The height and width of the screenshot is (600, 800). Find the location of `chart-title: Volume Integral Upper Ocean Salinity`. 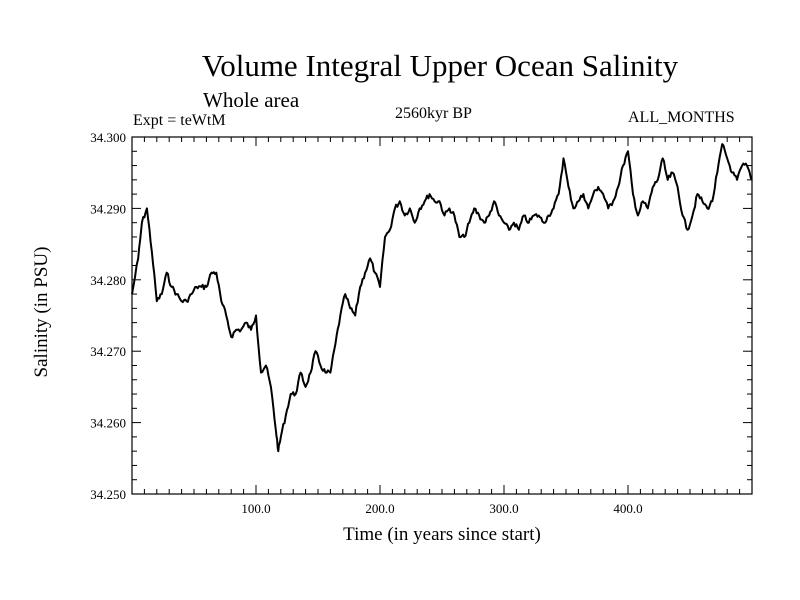

chart-title: Volume Integral Upper Ocean Salinity is located at coordinates (440, 65).